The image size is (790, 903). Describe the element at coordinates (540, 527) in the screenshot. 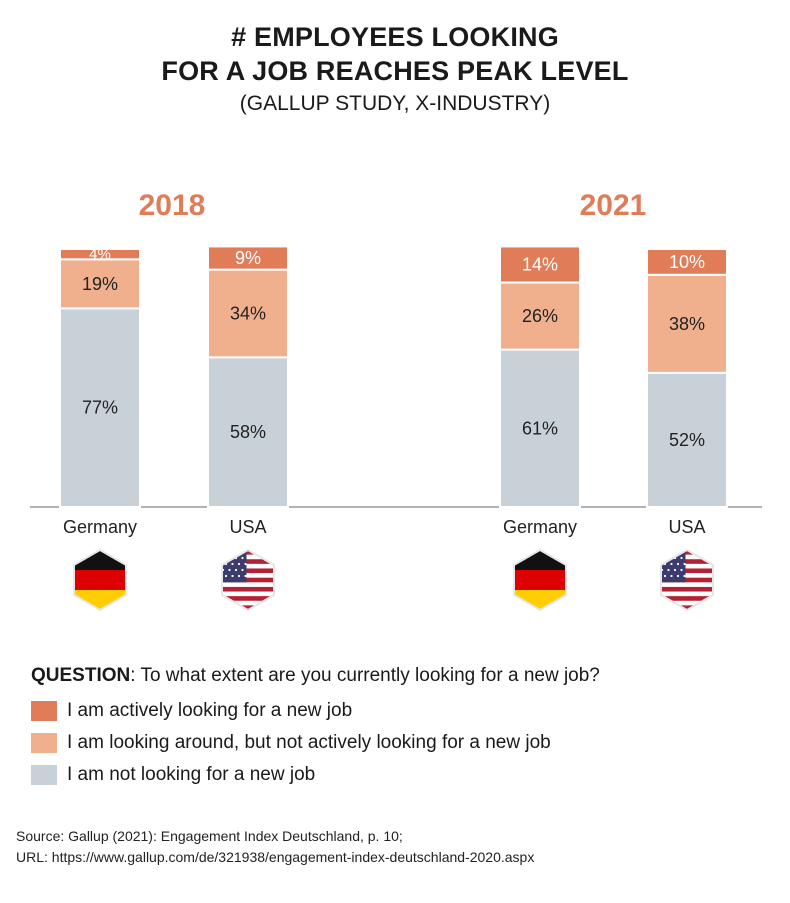

I see `country-label-2021-germany: Germany` at that location.